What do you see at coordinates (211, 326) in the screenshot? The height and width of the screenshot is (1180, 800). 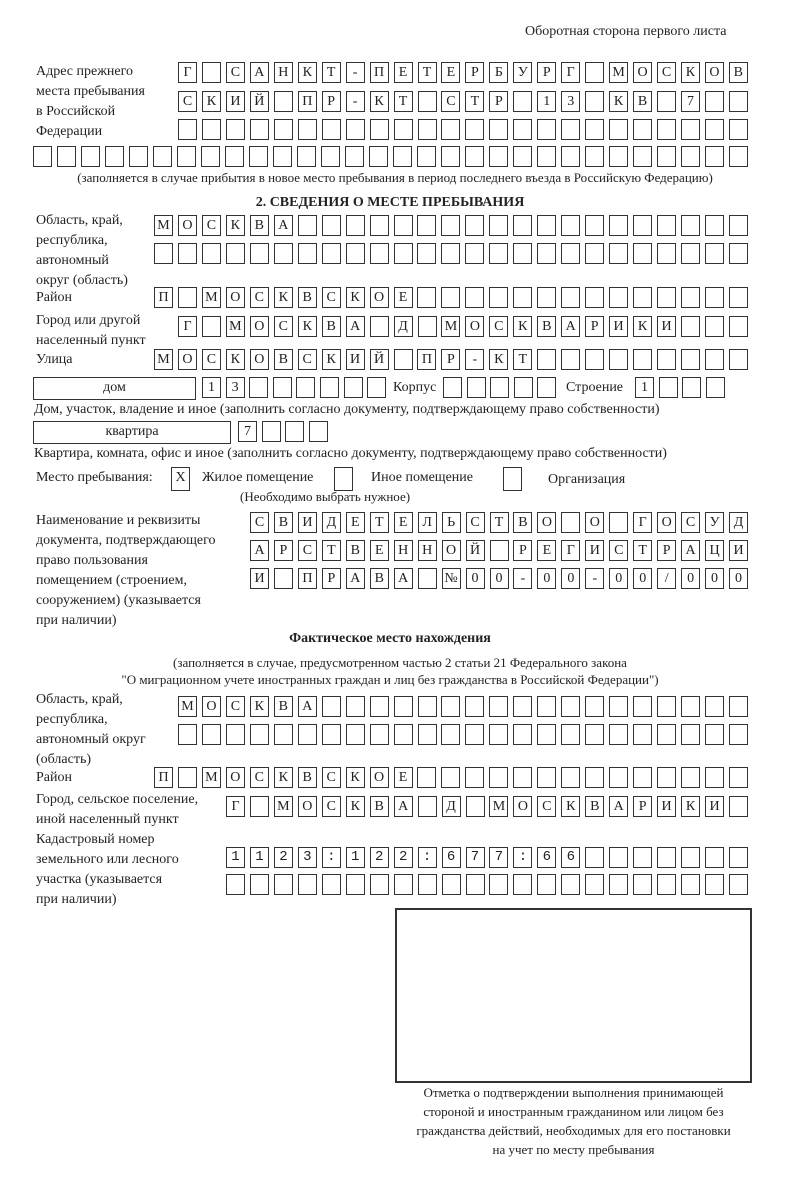 I see `city-row-cell` at bounding box center [211, 326].